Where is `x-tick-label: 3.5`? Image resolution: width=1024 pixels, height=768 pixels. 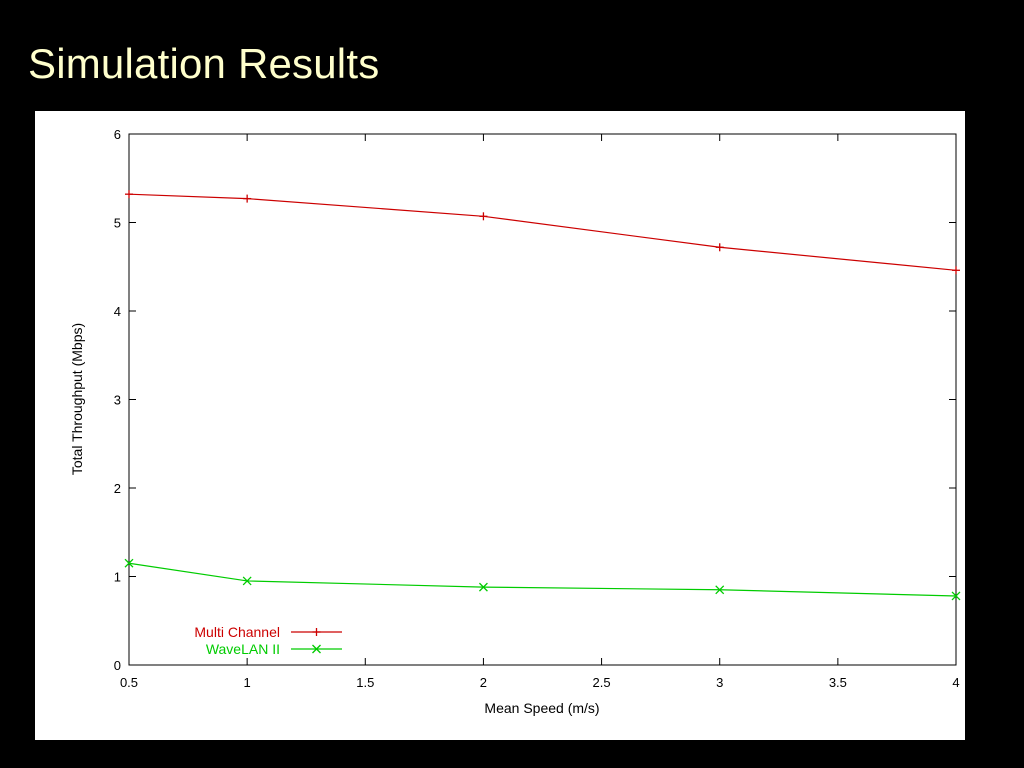 x-tick-label: 3.5 is located at coordinates (838, 682).